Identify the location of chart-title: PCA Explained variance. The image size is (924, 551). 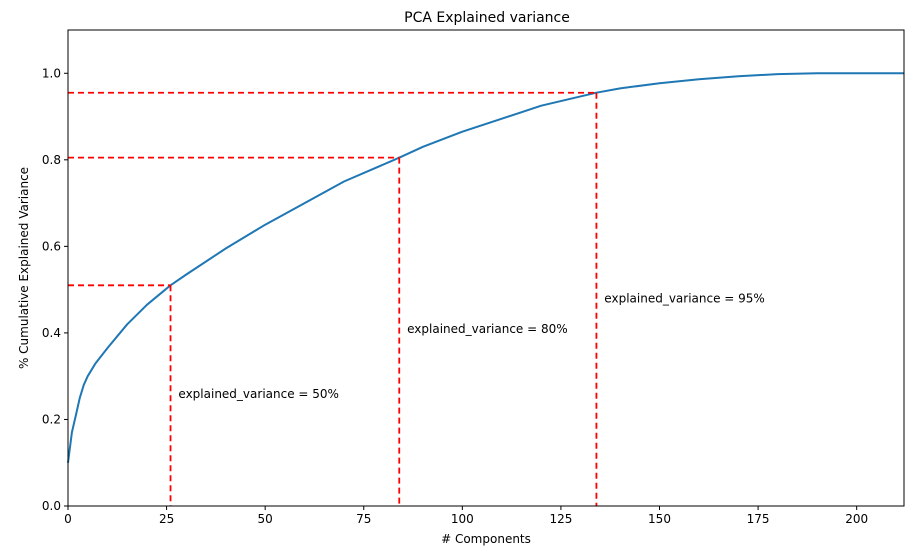
(487, 18).